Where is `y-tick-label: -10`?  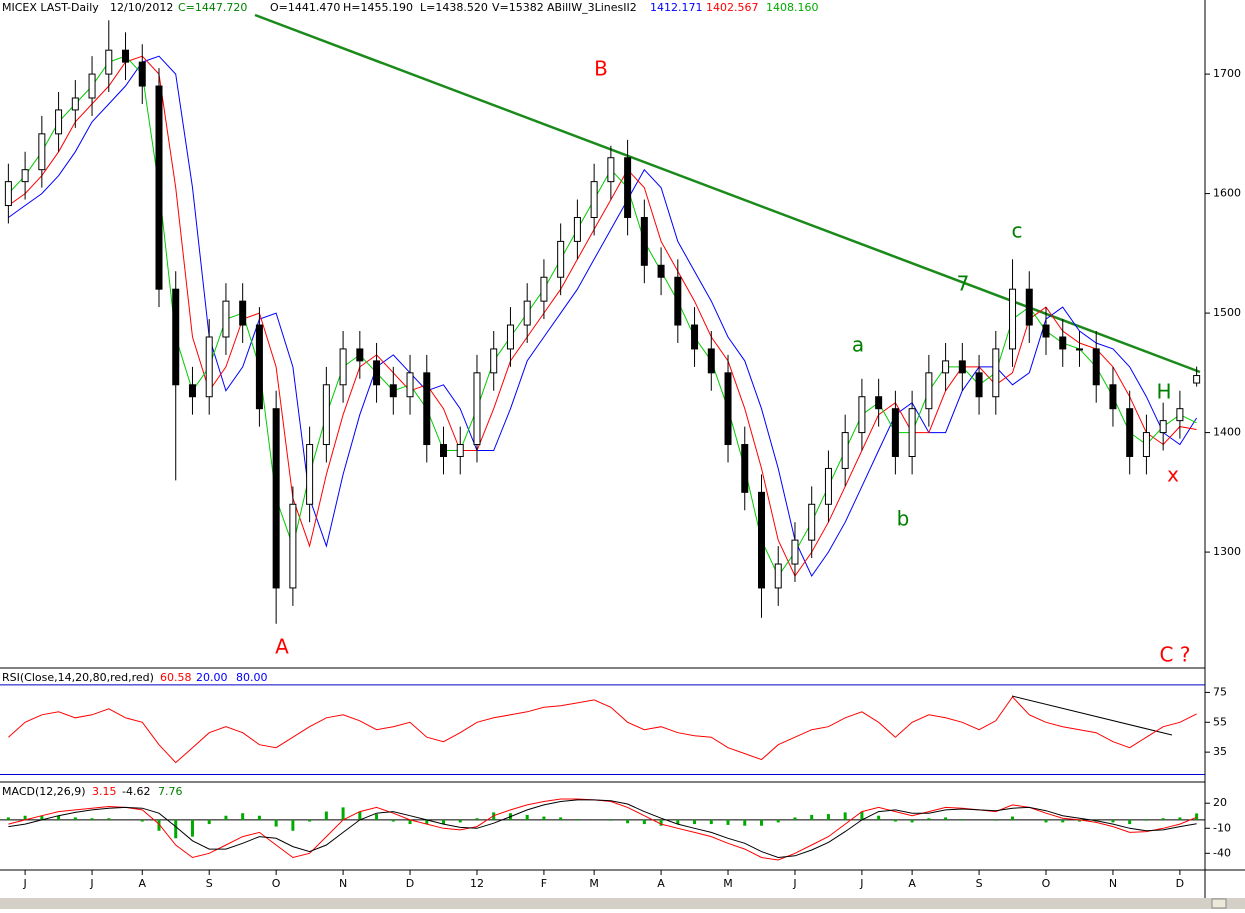 y-tick-label: -10 is located at coordinates (1222, 827).